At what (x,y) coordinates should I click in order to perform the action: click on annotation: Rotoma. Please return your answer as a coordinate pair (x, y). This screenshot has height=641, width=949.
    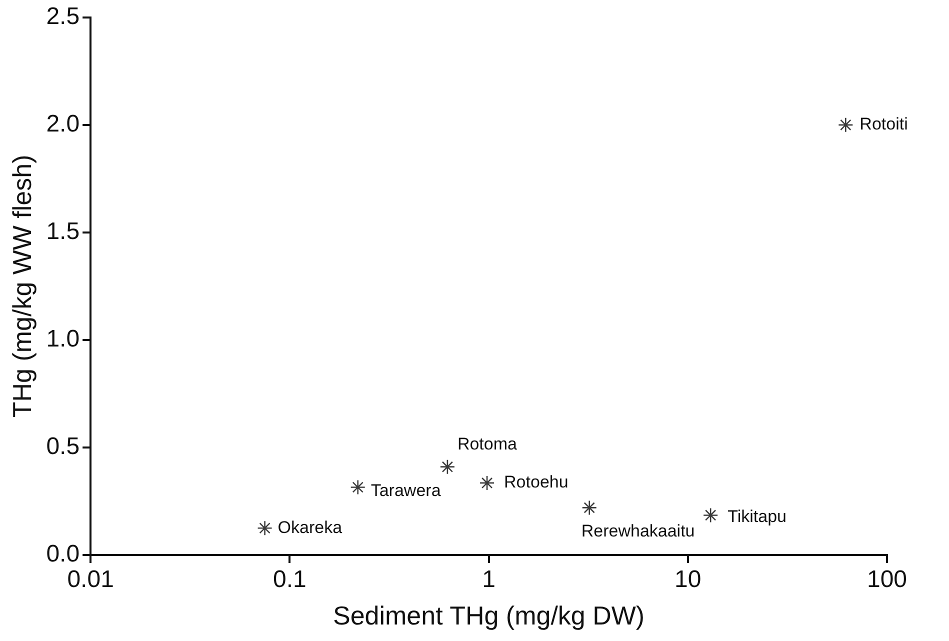
    Looking at the image, I should click on (487, 444).